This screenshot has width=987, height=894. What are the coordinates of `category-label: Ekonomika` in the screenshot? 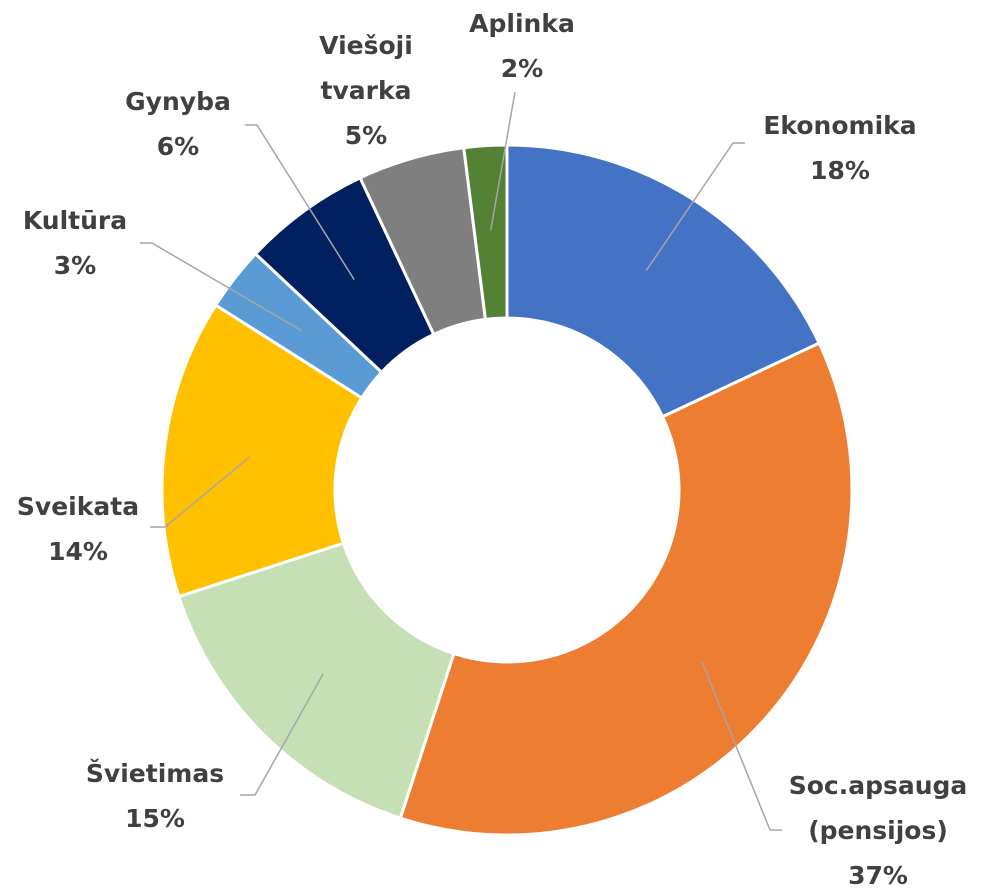 It's located at (839, 125).